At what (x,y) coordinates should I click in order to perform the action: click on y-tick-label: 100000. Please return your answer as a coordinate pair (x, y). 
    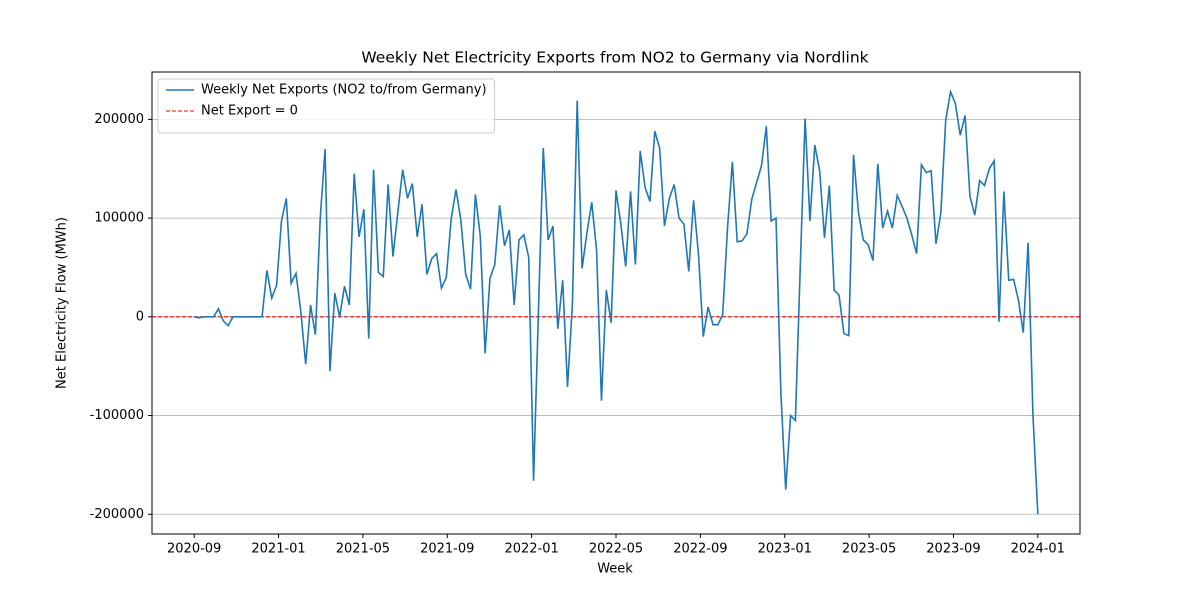
    Looking at the image, I should click on (119, 218).